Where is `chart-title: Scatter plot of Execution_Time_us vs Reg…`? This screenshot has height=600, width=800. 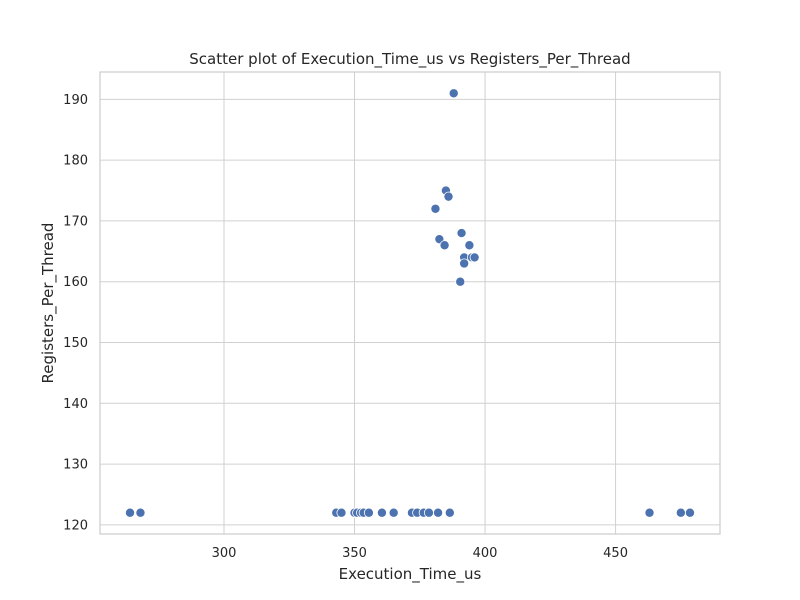 chart-title: Scatter plot of Execution_Time_us vs Reg… is located at coordinates (409, 59).